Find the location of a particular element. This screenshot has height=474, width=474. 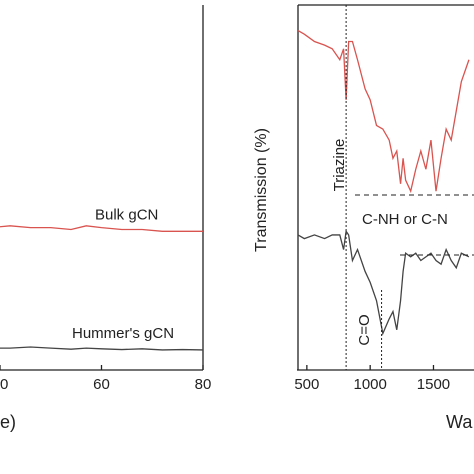

x-tick-label: 1000 is located at coordinates (369, 384).